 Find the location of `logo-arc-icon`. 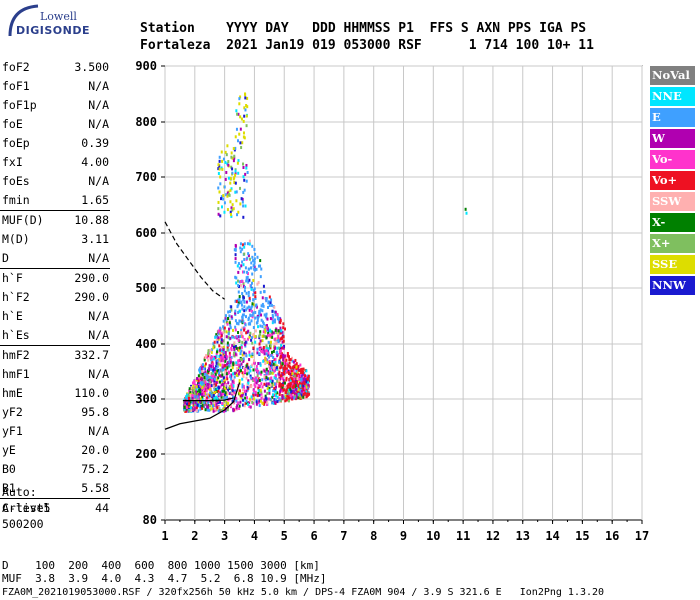

logo-arc-icon is located at coordinates (23, 20).